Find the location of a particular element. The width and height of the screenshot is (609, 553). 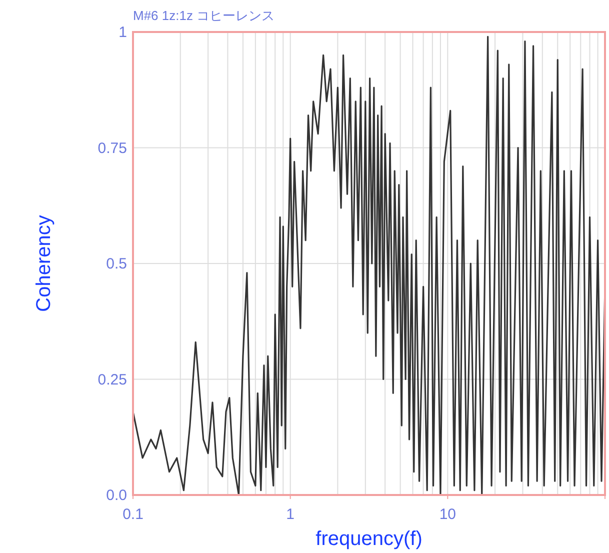

y-axis-title: Coherency is located at coordinates (44, 263).